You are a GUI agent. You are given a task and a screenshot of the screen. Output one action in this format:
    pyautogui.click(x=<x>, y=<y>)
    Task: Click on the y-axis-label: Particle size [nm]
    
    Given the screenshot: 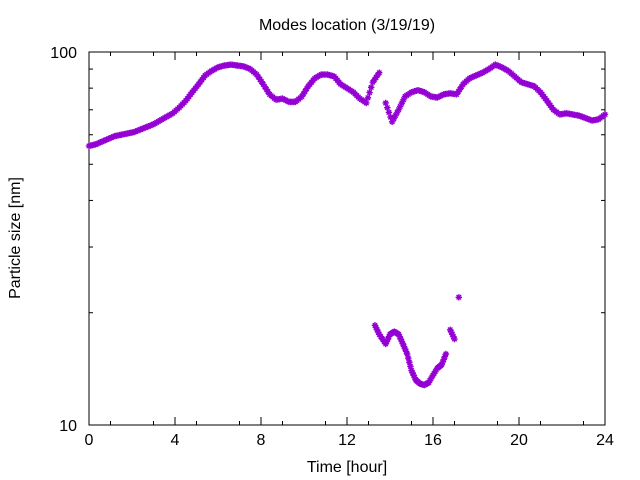 What is the action you would take?
    pyautogui.click(x=15, y=238)
    